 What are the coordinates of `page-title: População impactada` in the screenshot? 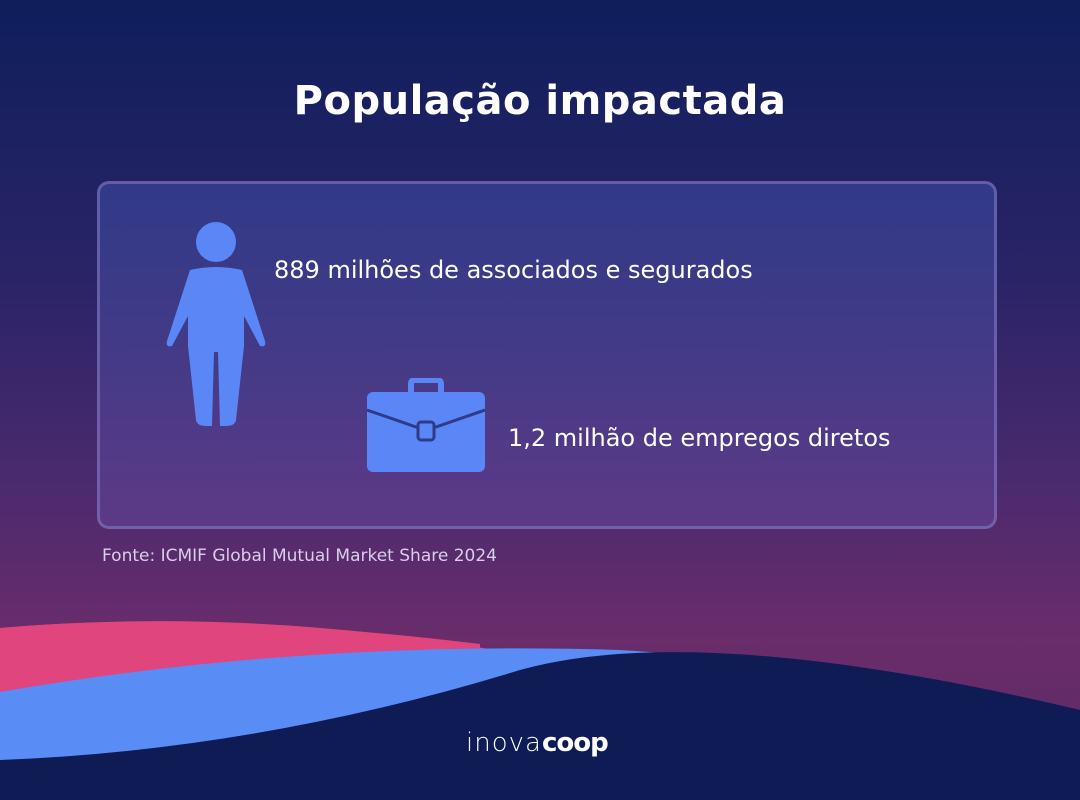 It's located at (540, 101).